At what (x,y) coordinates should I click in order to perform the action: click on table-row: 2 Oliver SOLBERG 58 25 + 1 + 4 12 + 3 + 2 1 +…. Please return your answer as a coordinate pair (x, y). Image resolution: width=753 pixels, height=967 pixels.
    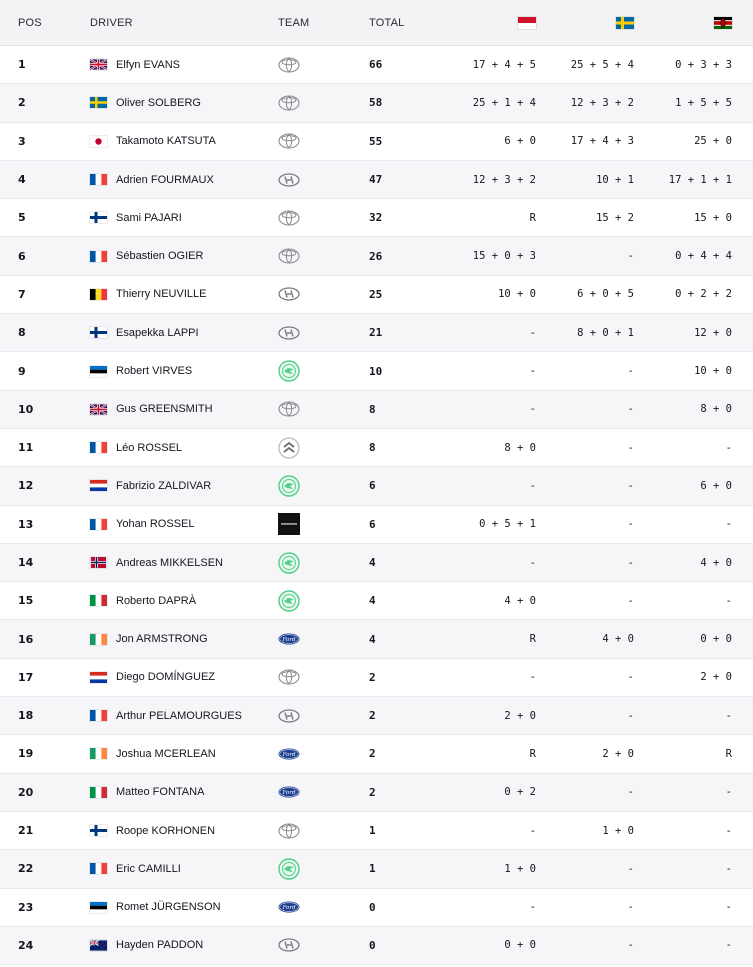
    Looking at the image, I should click on (376, 103).